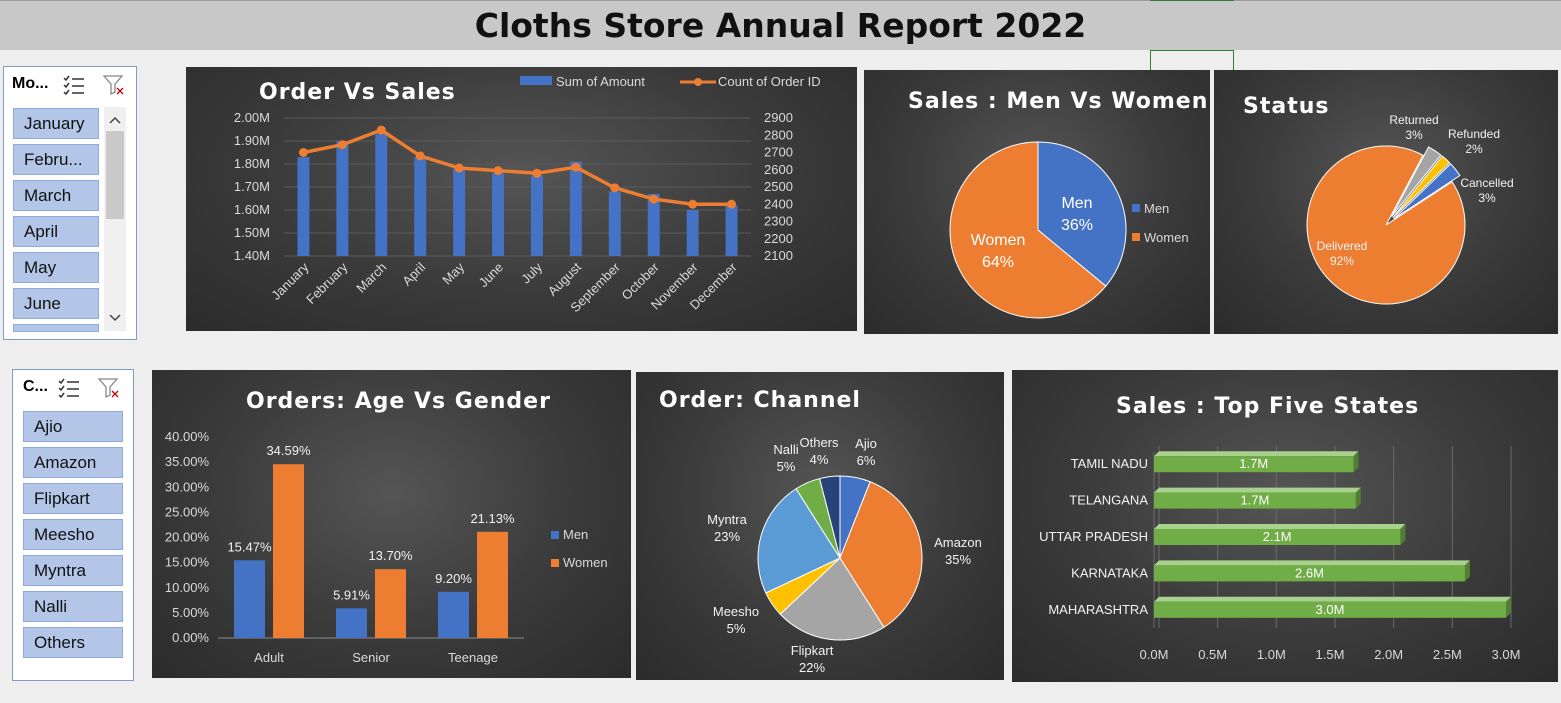  Describe the element at coordinates (1330, 609) in the screenshot. I see `data-label: 3.0M` at that location.